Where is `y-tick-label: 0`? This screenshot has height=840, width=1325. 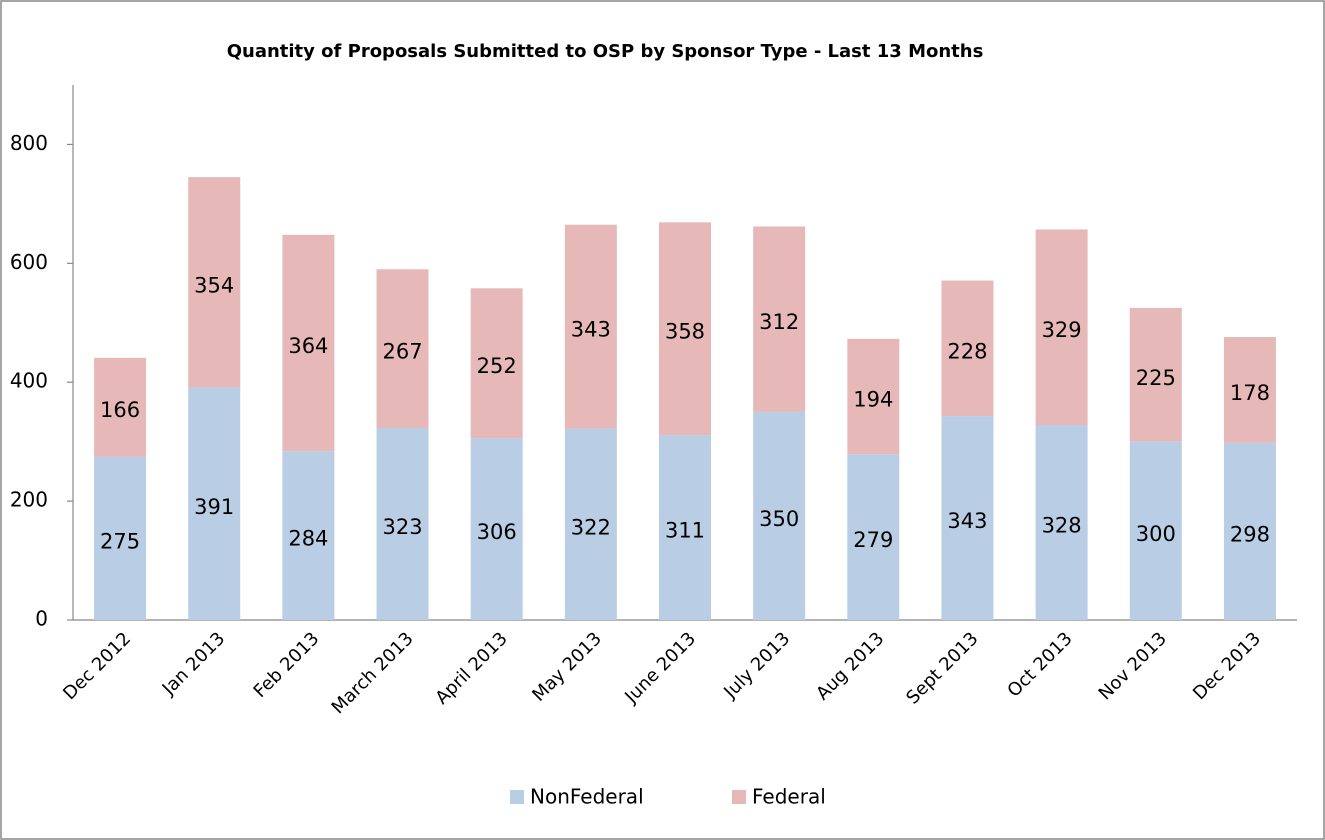 y-tick-label: 0 is located at coordinates (41, 619).